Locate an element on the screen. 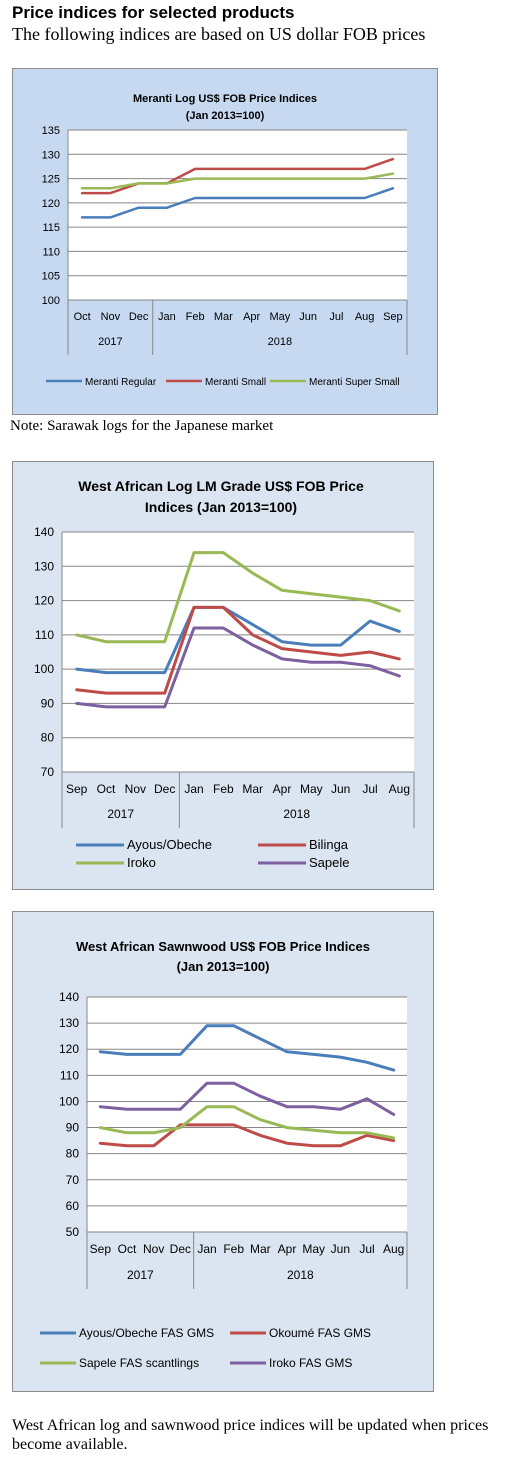 The image size is (511, 1466). legend-label: Iroko FAS GMS is located at coordinates (310, 1363).